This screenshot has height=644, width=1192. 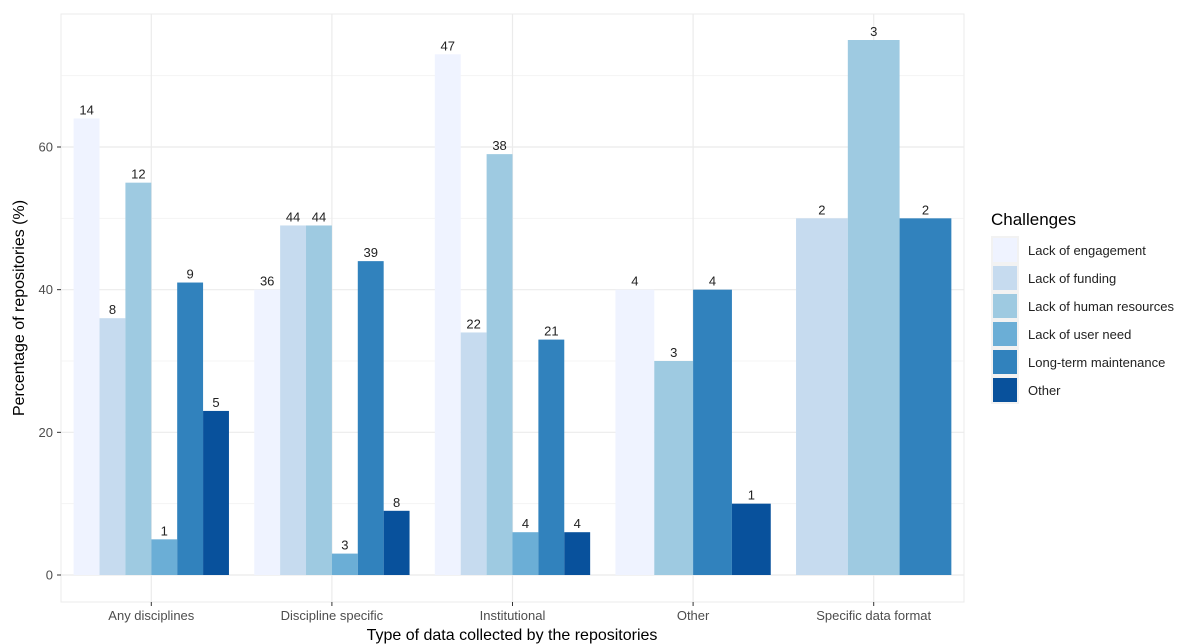 I want to click on bar-value-label: 5, so click(x=215, y=402).